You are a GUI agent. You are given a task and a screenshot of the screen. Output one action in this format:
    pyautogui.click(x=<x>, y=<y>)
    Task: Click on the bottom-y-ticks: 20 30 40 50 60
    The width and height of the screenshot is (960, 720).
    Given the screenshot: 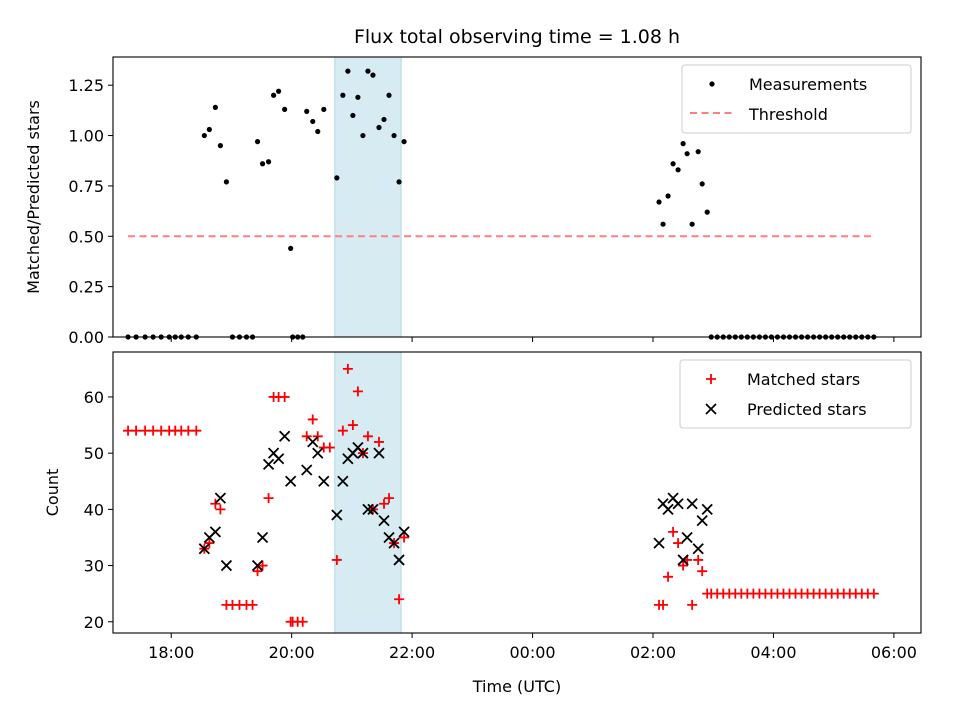 What is the action you would take?
    pyautogui.click(x=98, y=510)
    